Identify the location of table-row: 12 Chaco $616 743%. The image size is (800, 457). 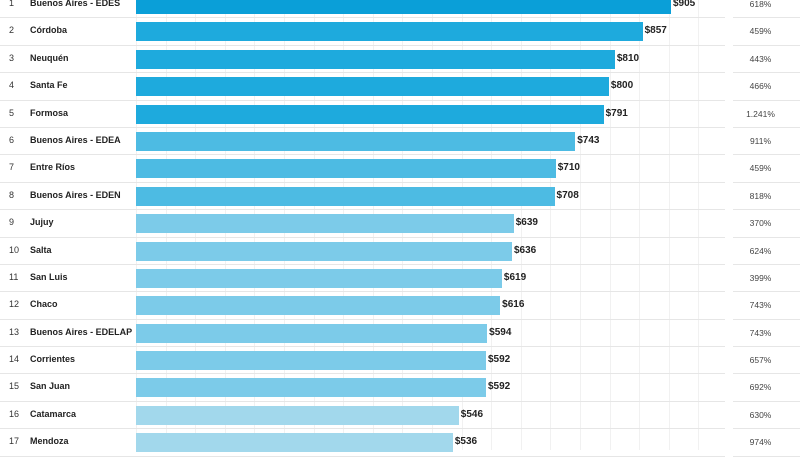
(400, 306).